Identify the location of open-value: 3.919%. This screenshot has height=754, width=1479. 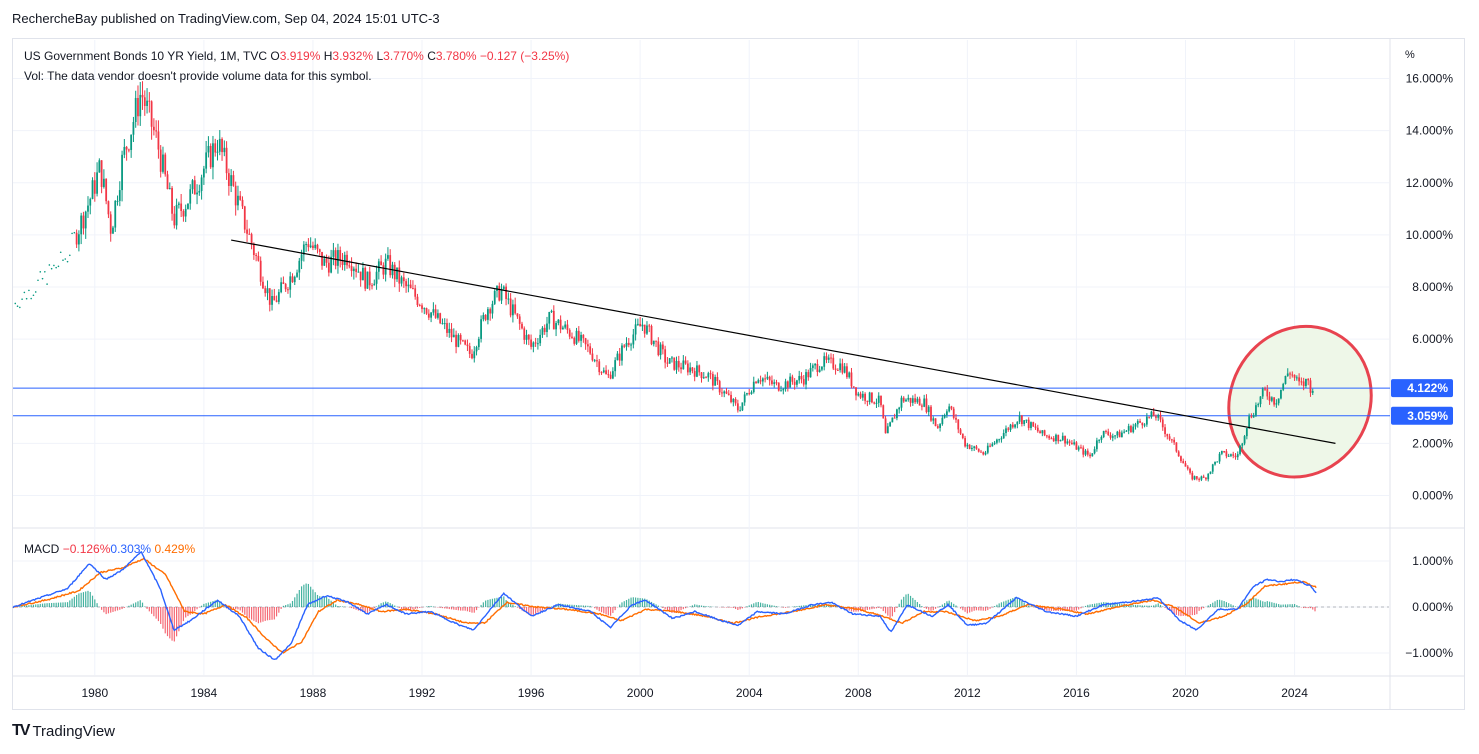
(300, 56).